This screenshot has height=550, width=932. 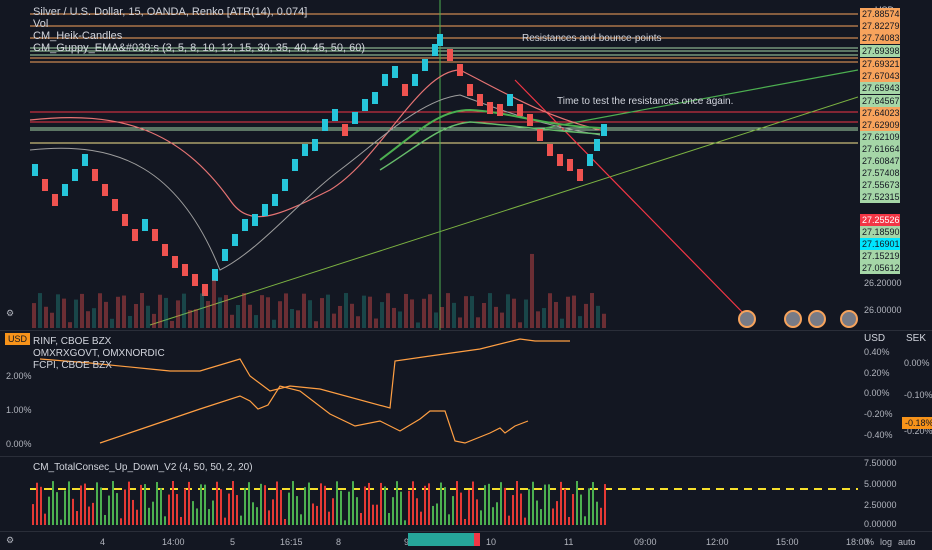 What do you see at coordinates (907, 542) in the screenshot?
I see `auto-toggle: auto` at bounding box center [907, 542].